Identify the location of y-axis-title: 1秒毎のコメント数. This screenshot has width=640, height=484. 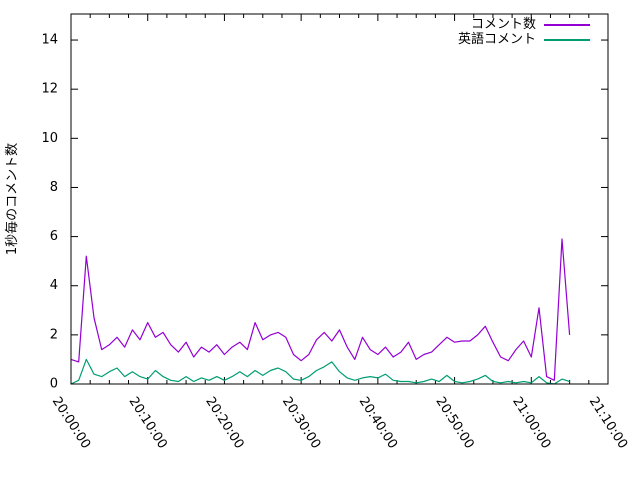
(12, 199).